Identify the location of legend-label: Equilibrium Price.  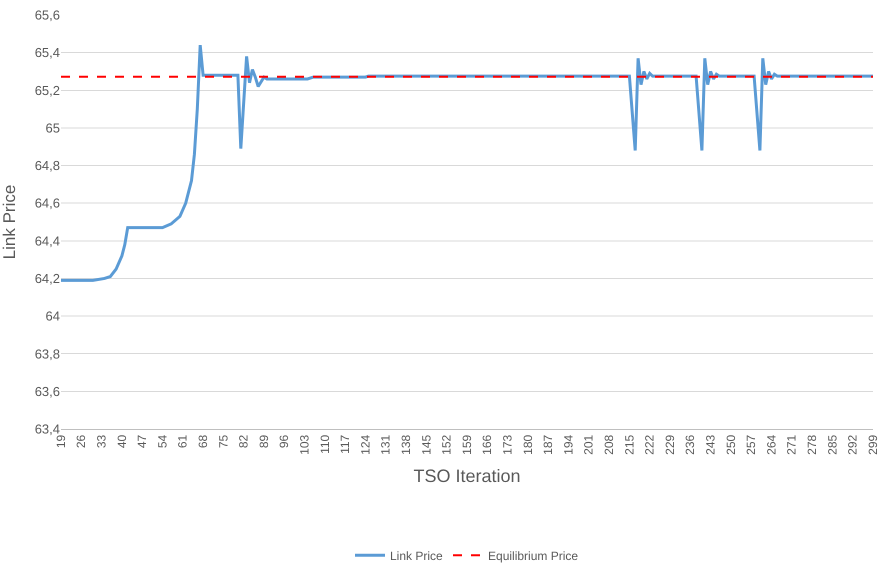
(533, 555).